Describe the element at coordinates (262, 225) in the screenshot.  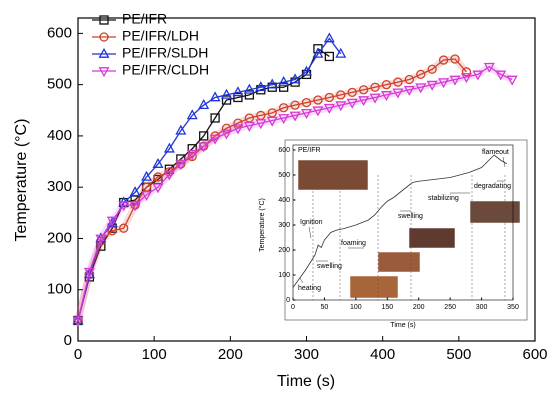
I see `inset-y-label: Temperature (°C)` at that location.